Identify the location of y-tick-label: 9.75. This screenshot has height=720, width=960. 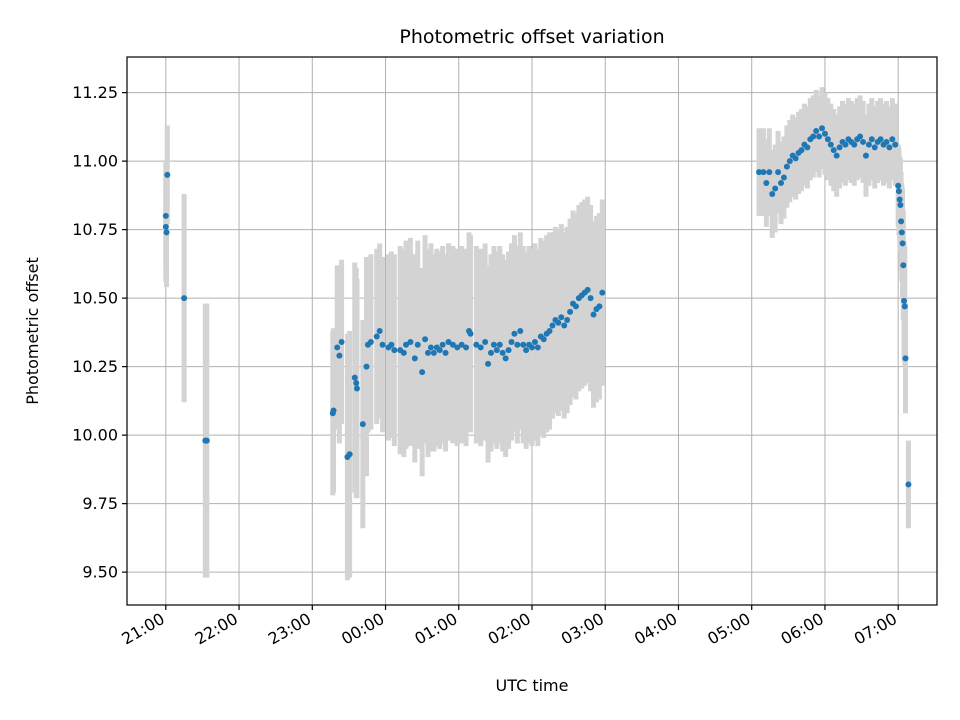
(100, 503).